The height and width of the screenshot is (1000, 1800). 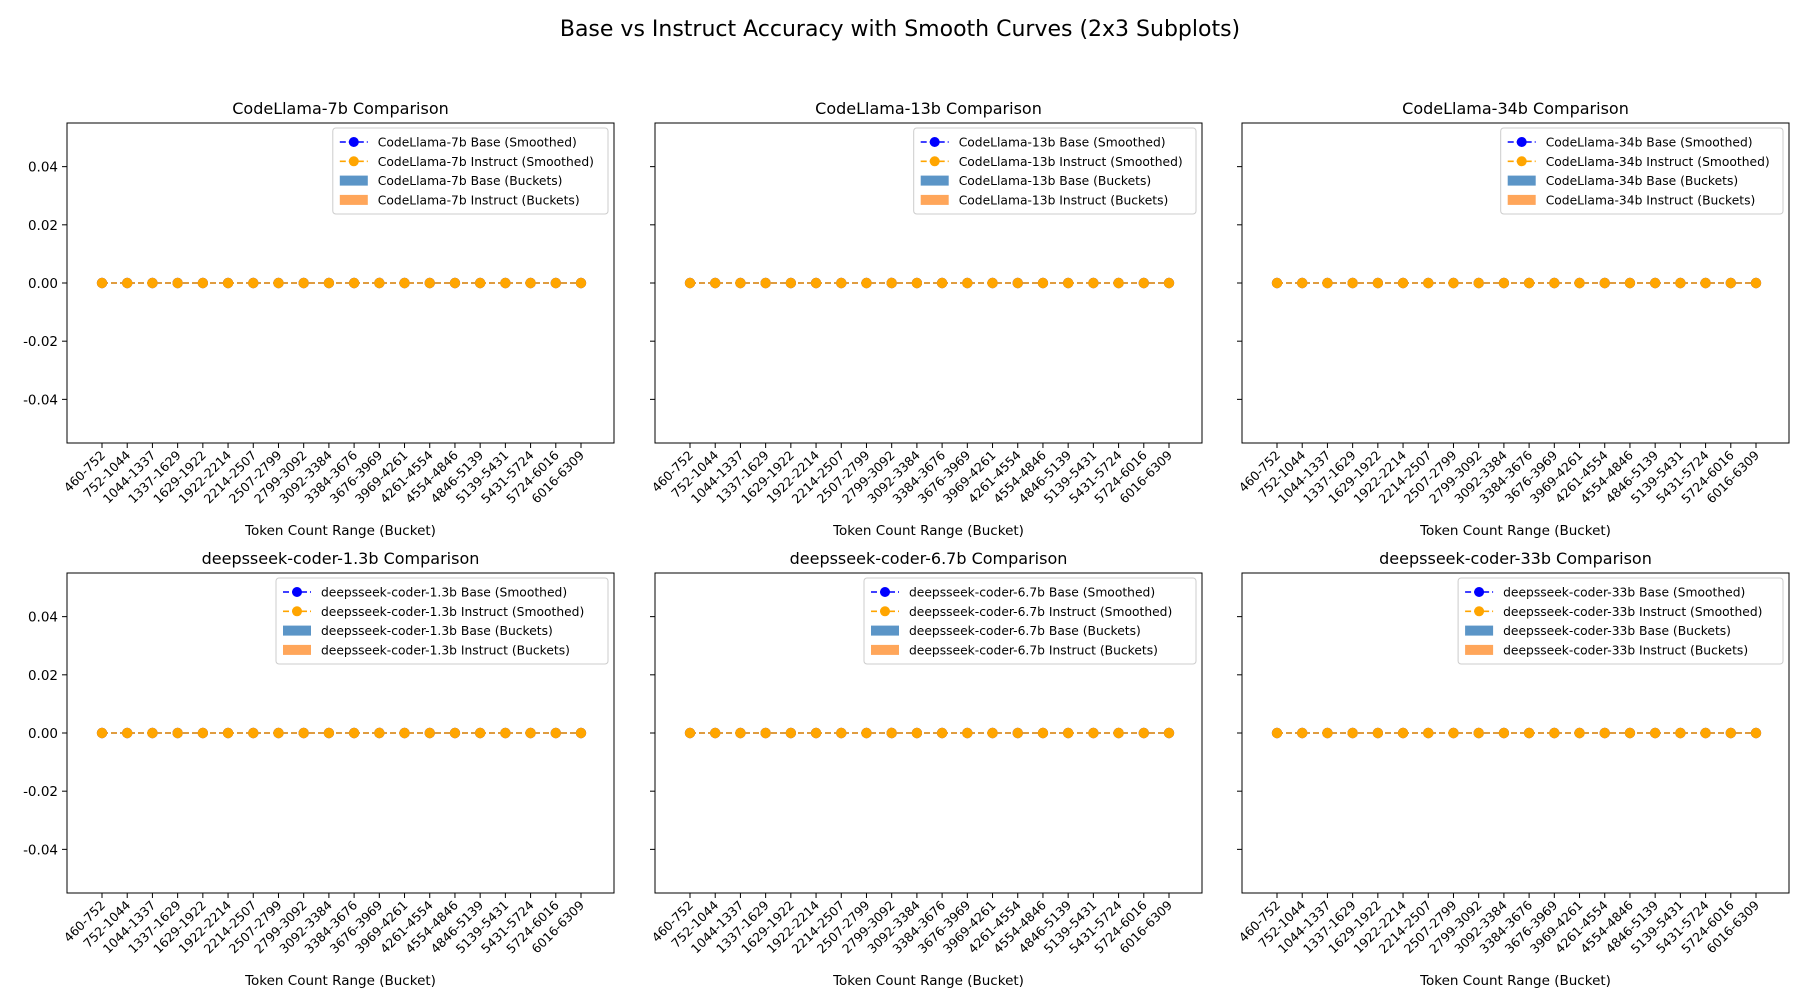 What do you see at coordinates (1642, 181) in the screenshot?
I see `legend-label: CodeLlama-34b Base (Buckets)` at bounding box center [1642, 181].